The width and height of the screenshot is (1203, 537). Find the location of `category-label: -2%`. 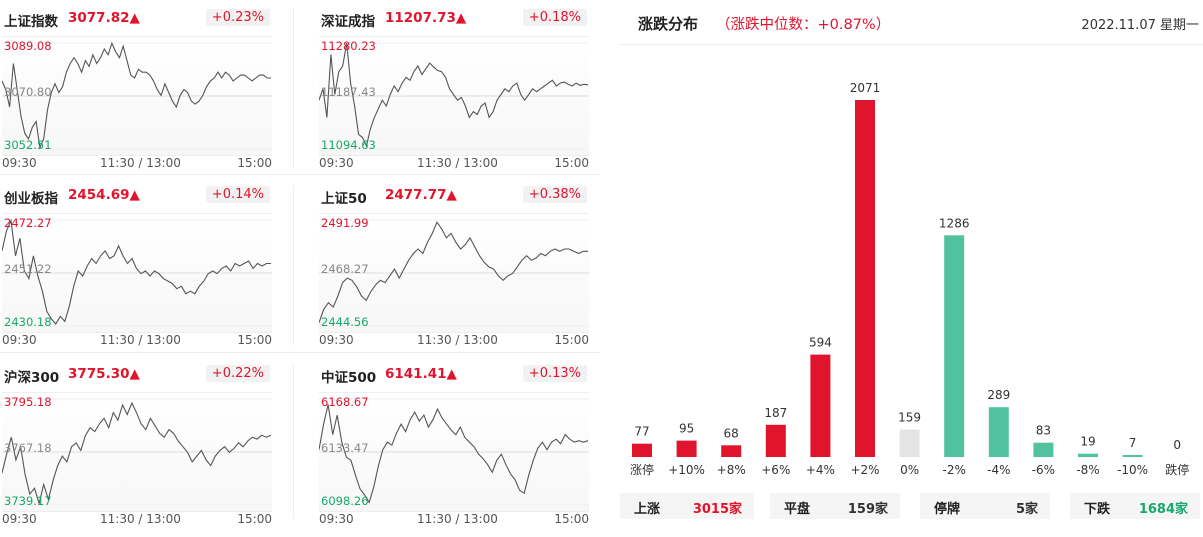

category-label: -2% is located at coordinates (954, 470).